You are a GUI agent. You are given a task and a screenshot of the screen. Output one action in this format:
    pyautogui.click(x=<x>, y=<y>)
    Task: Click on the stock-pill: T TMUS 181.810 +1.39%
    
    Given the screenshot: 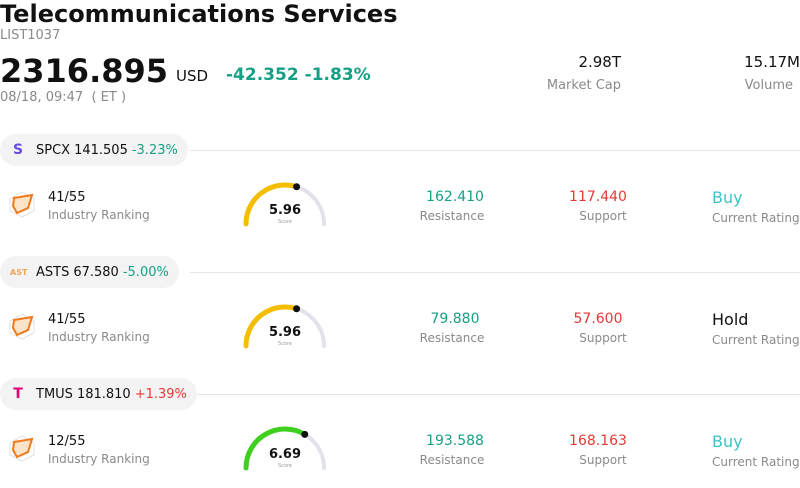 What is the action you would take?
    pyautogui.click(x=98, y=394)
    